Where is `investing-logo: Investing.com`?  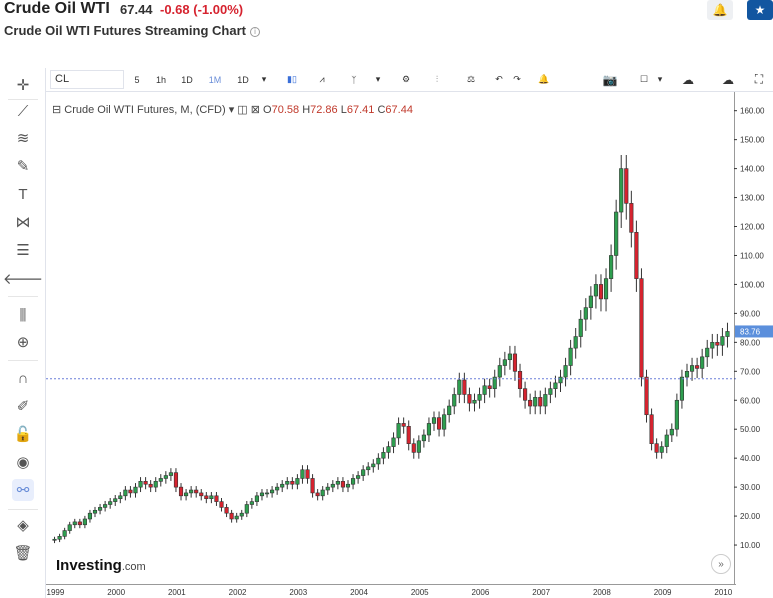
investing-logo: Investing.com is located at coordinates (101, 565).